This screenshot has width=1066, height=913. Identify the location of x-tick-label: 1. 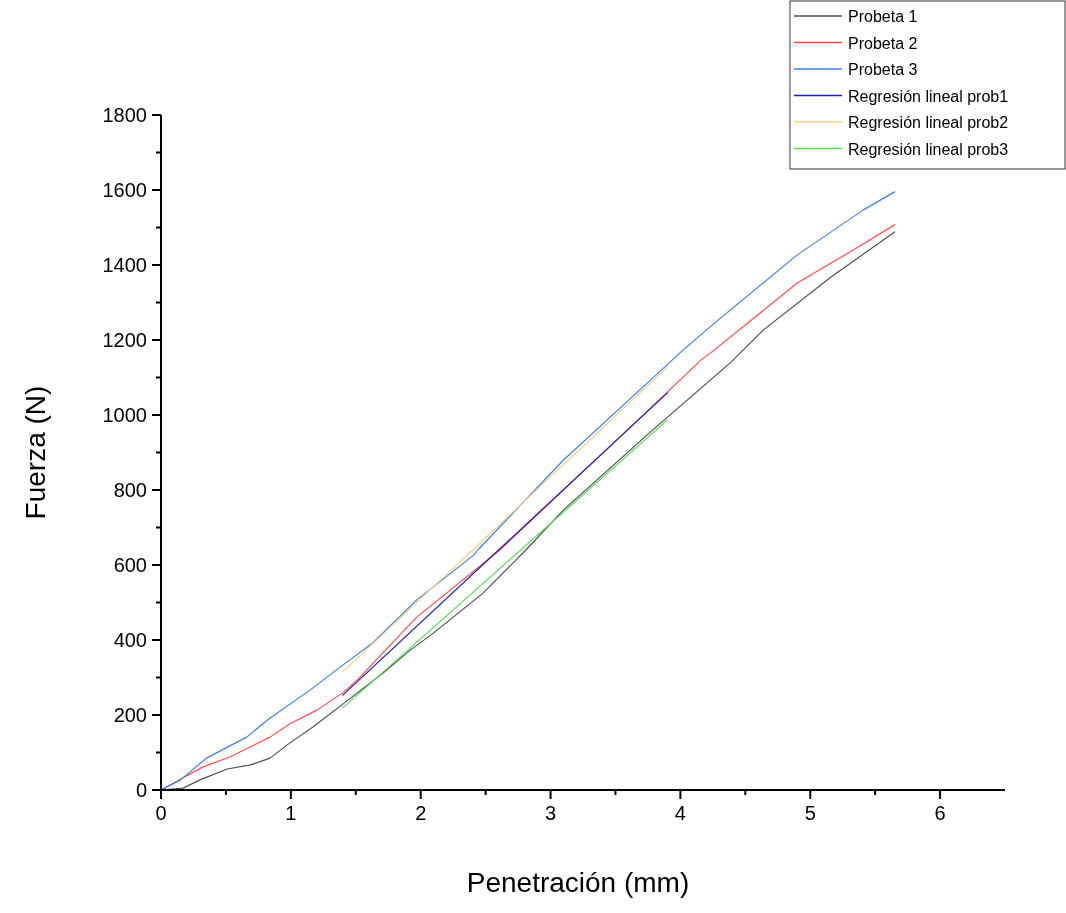
(291, 813).